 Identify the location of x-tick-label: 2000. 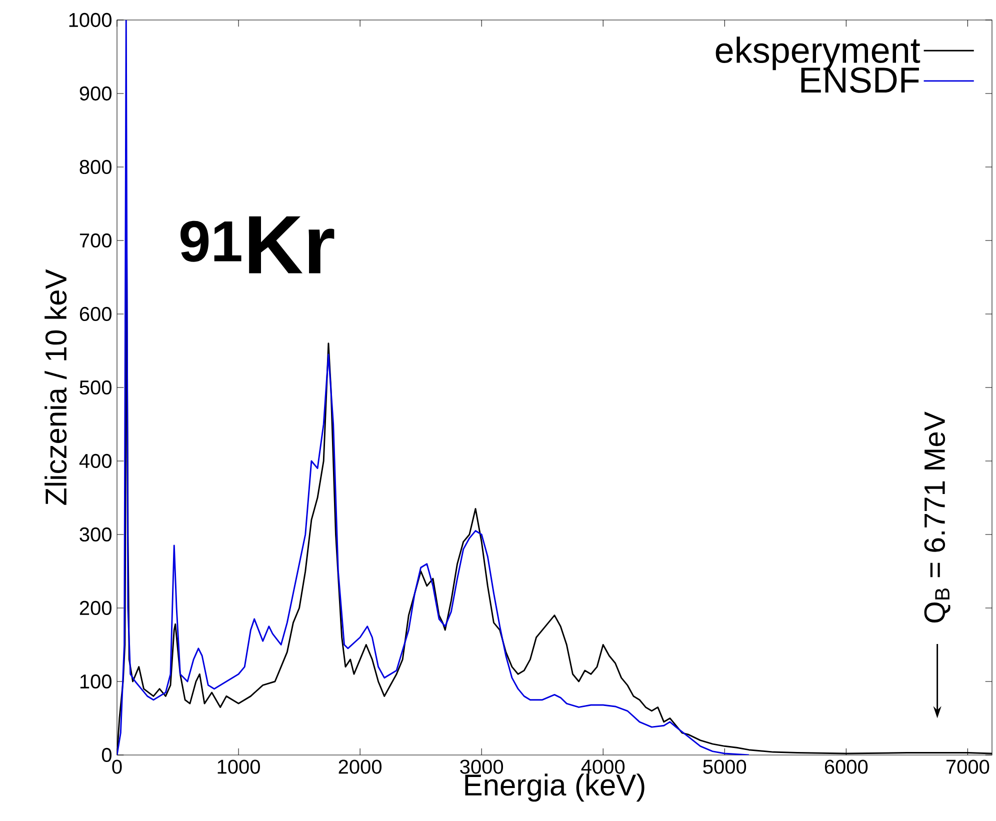
(360, 767).